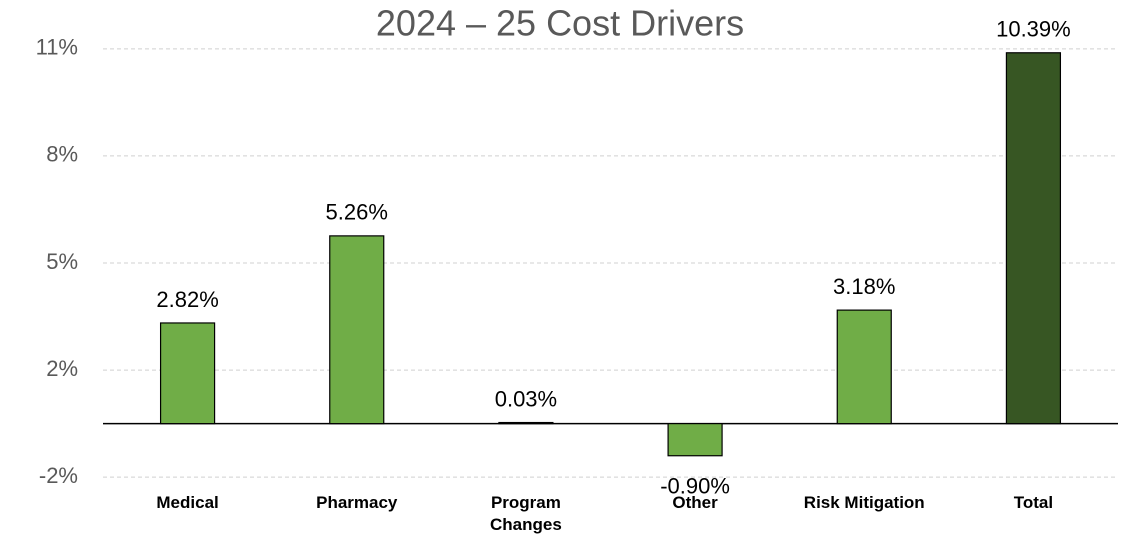 This screenshot has width=1122, height=541. What do you see at coordinates (526, 513) in the screenshot?
I see `x-tick-label: Program Changes` at bounding box center [526, 513].